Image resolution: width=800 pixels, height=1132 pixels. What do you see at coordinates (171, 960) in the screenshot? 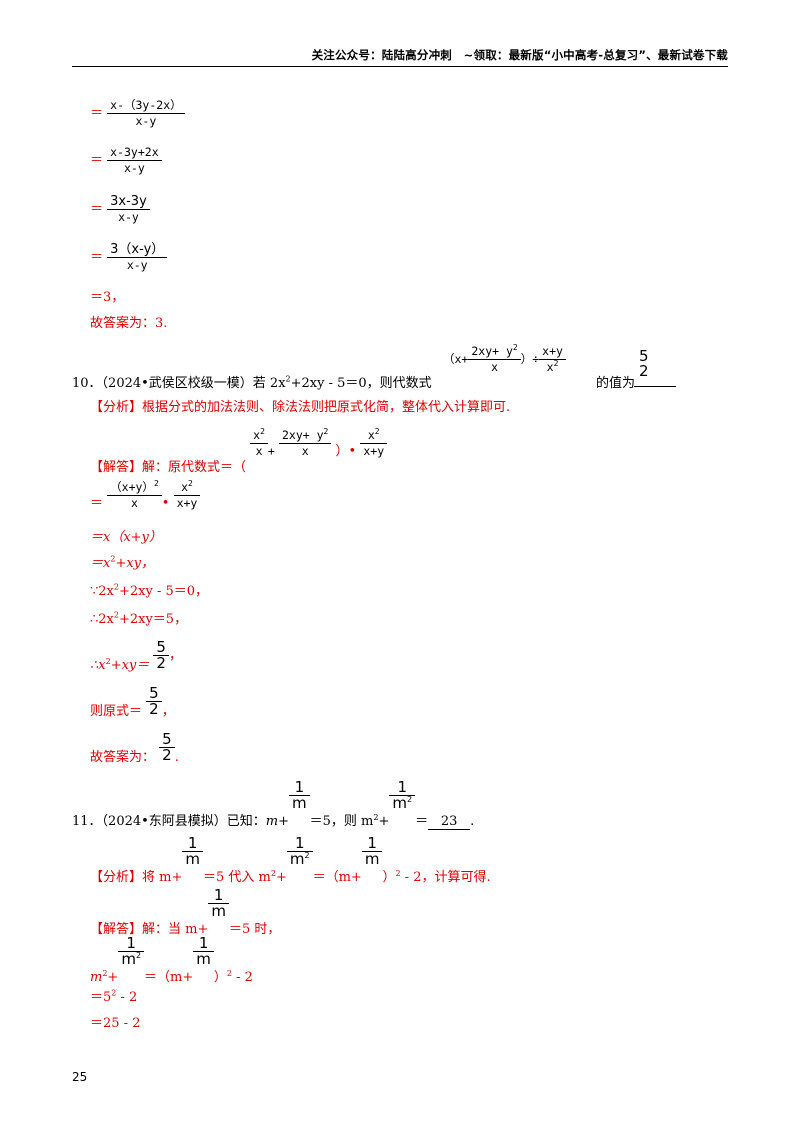
I see `q11-line2: m2+ 1 m2 ＝（m+ 1 m ）2 - 2` at bounding box center [171, 960].